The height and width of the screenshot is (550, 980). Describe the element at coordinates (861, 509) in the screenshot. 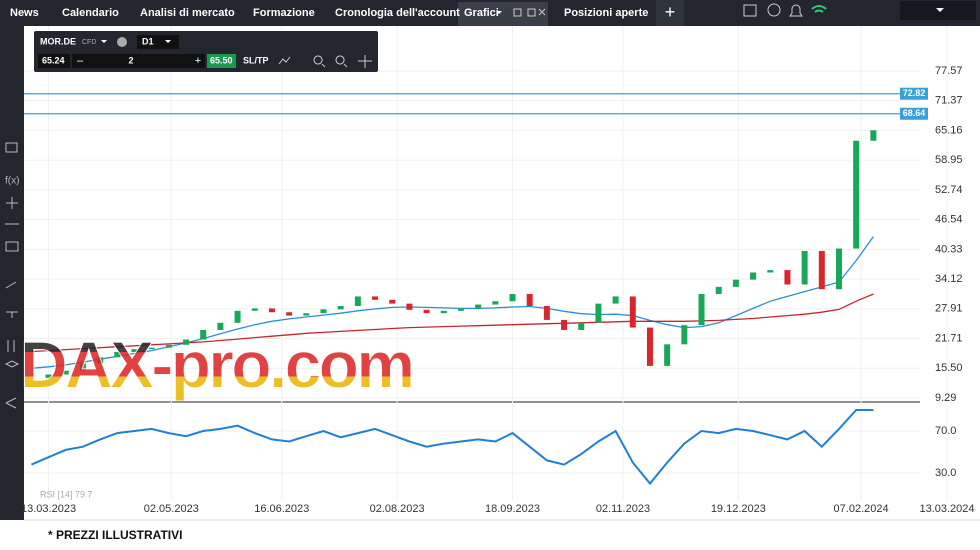

I see `x-tick-label: 07.02.2024` at that location.